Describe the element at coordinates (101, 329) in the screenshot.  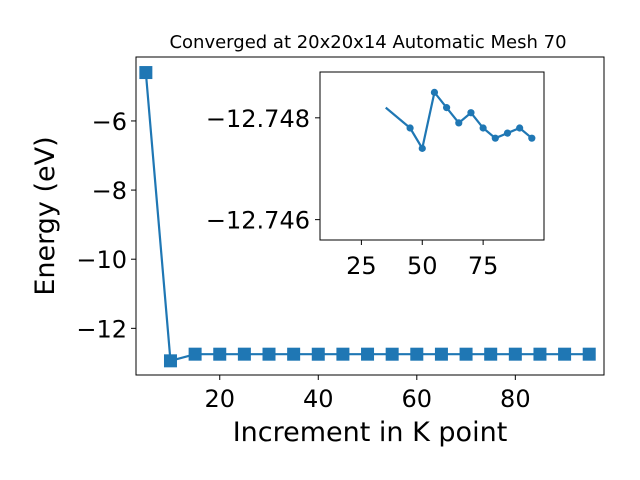
I see `y-tick-label: −12` at that location.